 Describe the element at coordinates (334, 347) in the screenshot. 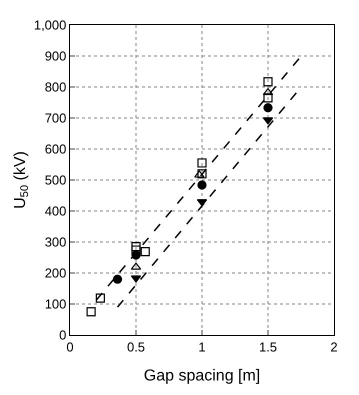

I see `x-tick-label: 2` at that location.